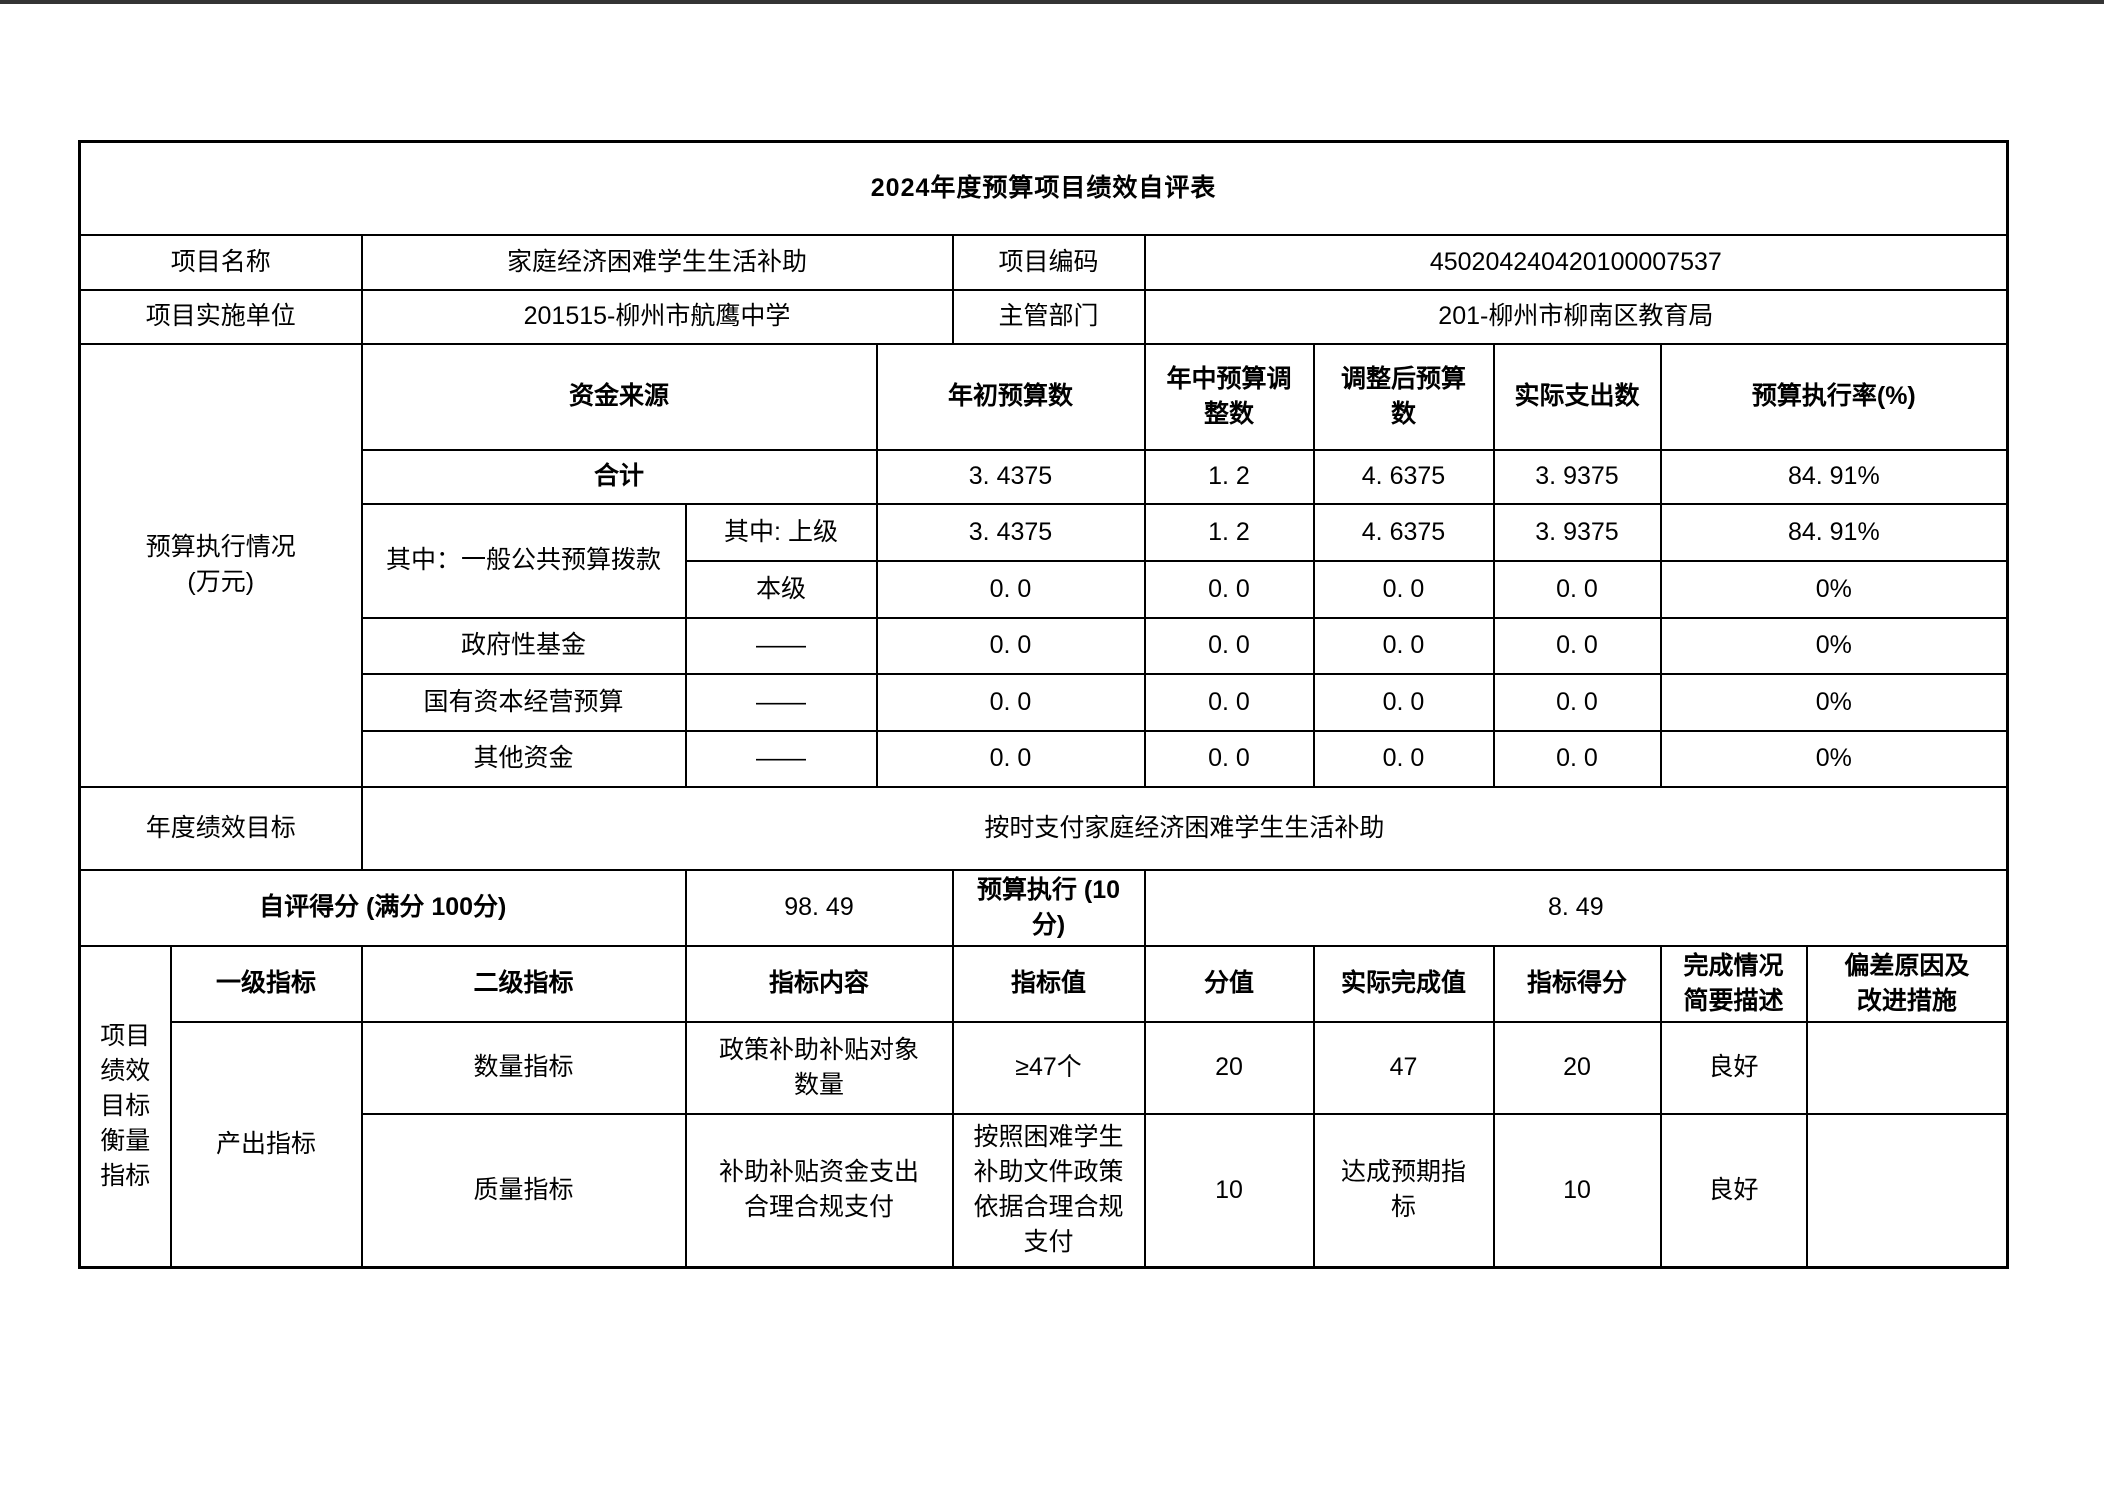 Image resolution: width=2104 pixels, height=1488 pixels. I want to click on indicator-header-weight: 分值, so click(1229, 983).